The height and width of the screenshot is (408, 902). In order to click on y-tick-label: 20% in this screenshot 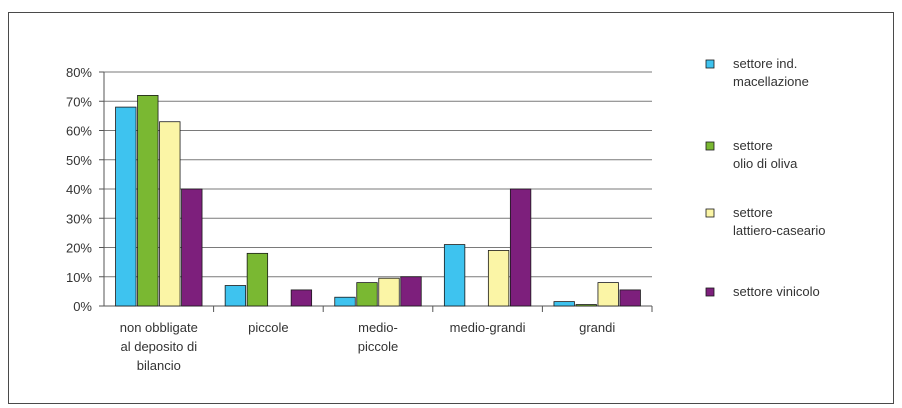, I will do `click(79, 248)`.